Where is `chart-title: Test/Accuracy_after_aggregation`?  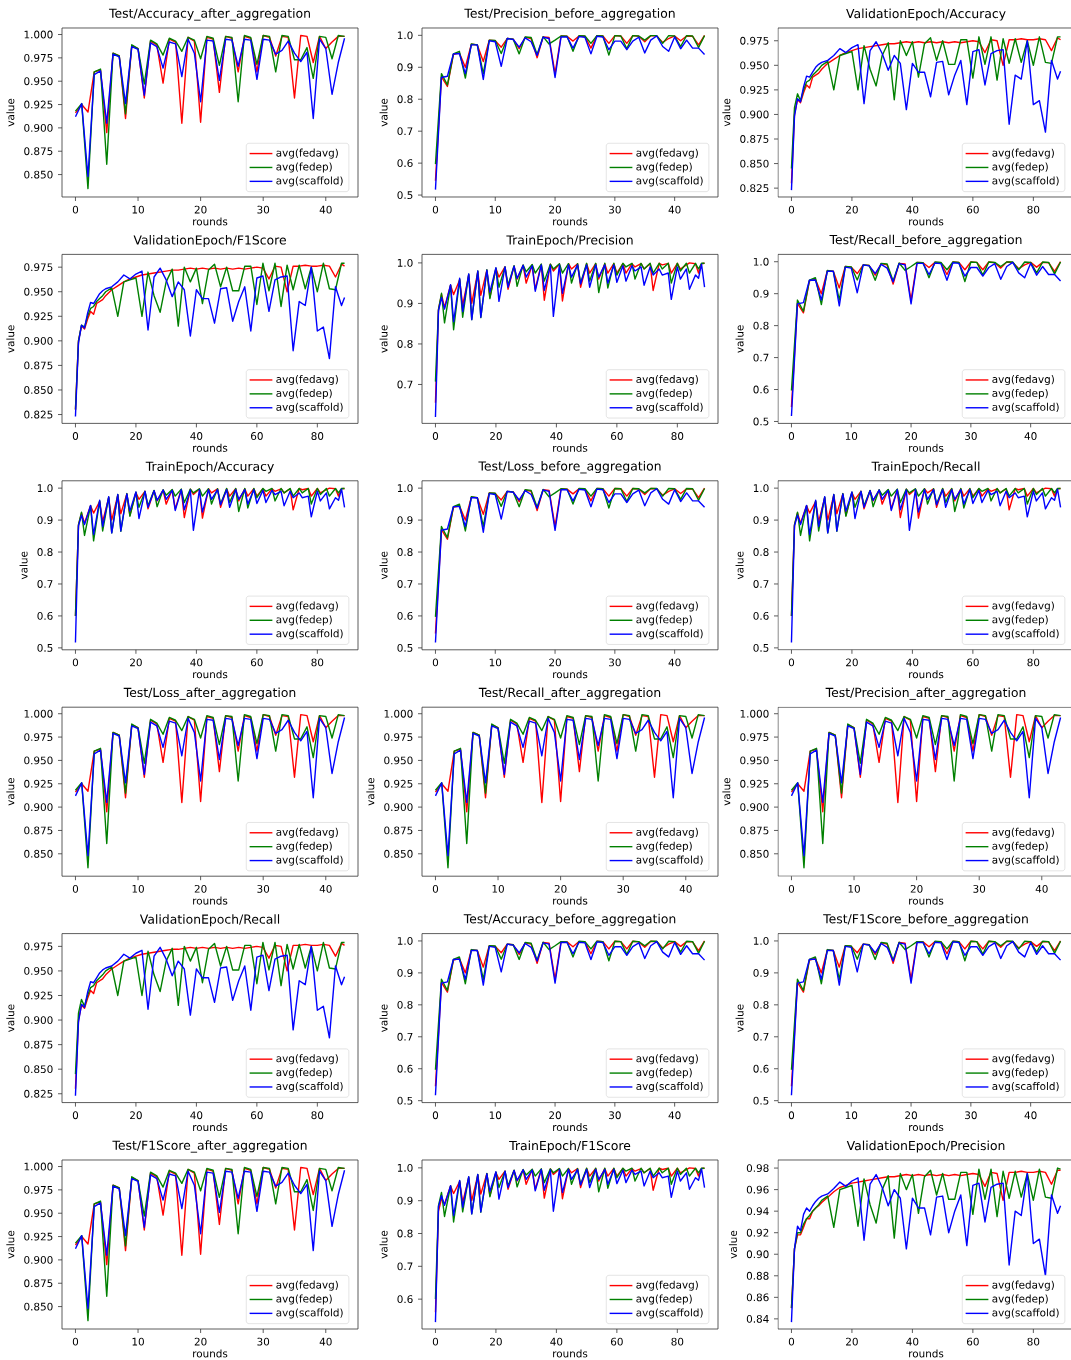
chart-title: Test/Accuracy_after_aggregation is located at coordinates (209, 14).